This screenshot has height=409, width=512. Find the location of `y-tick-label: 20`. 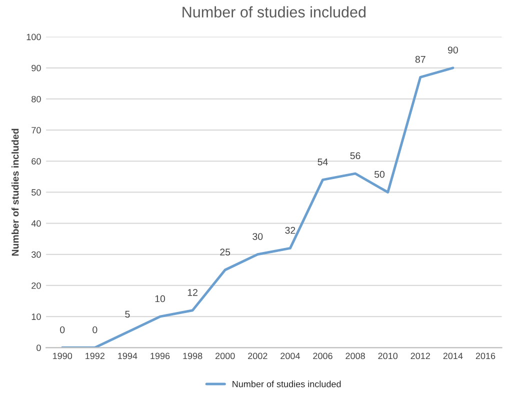

y-tick-label: 20 is located at coordinates (36, 285).